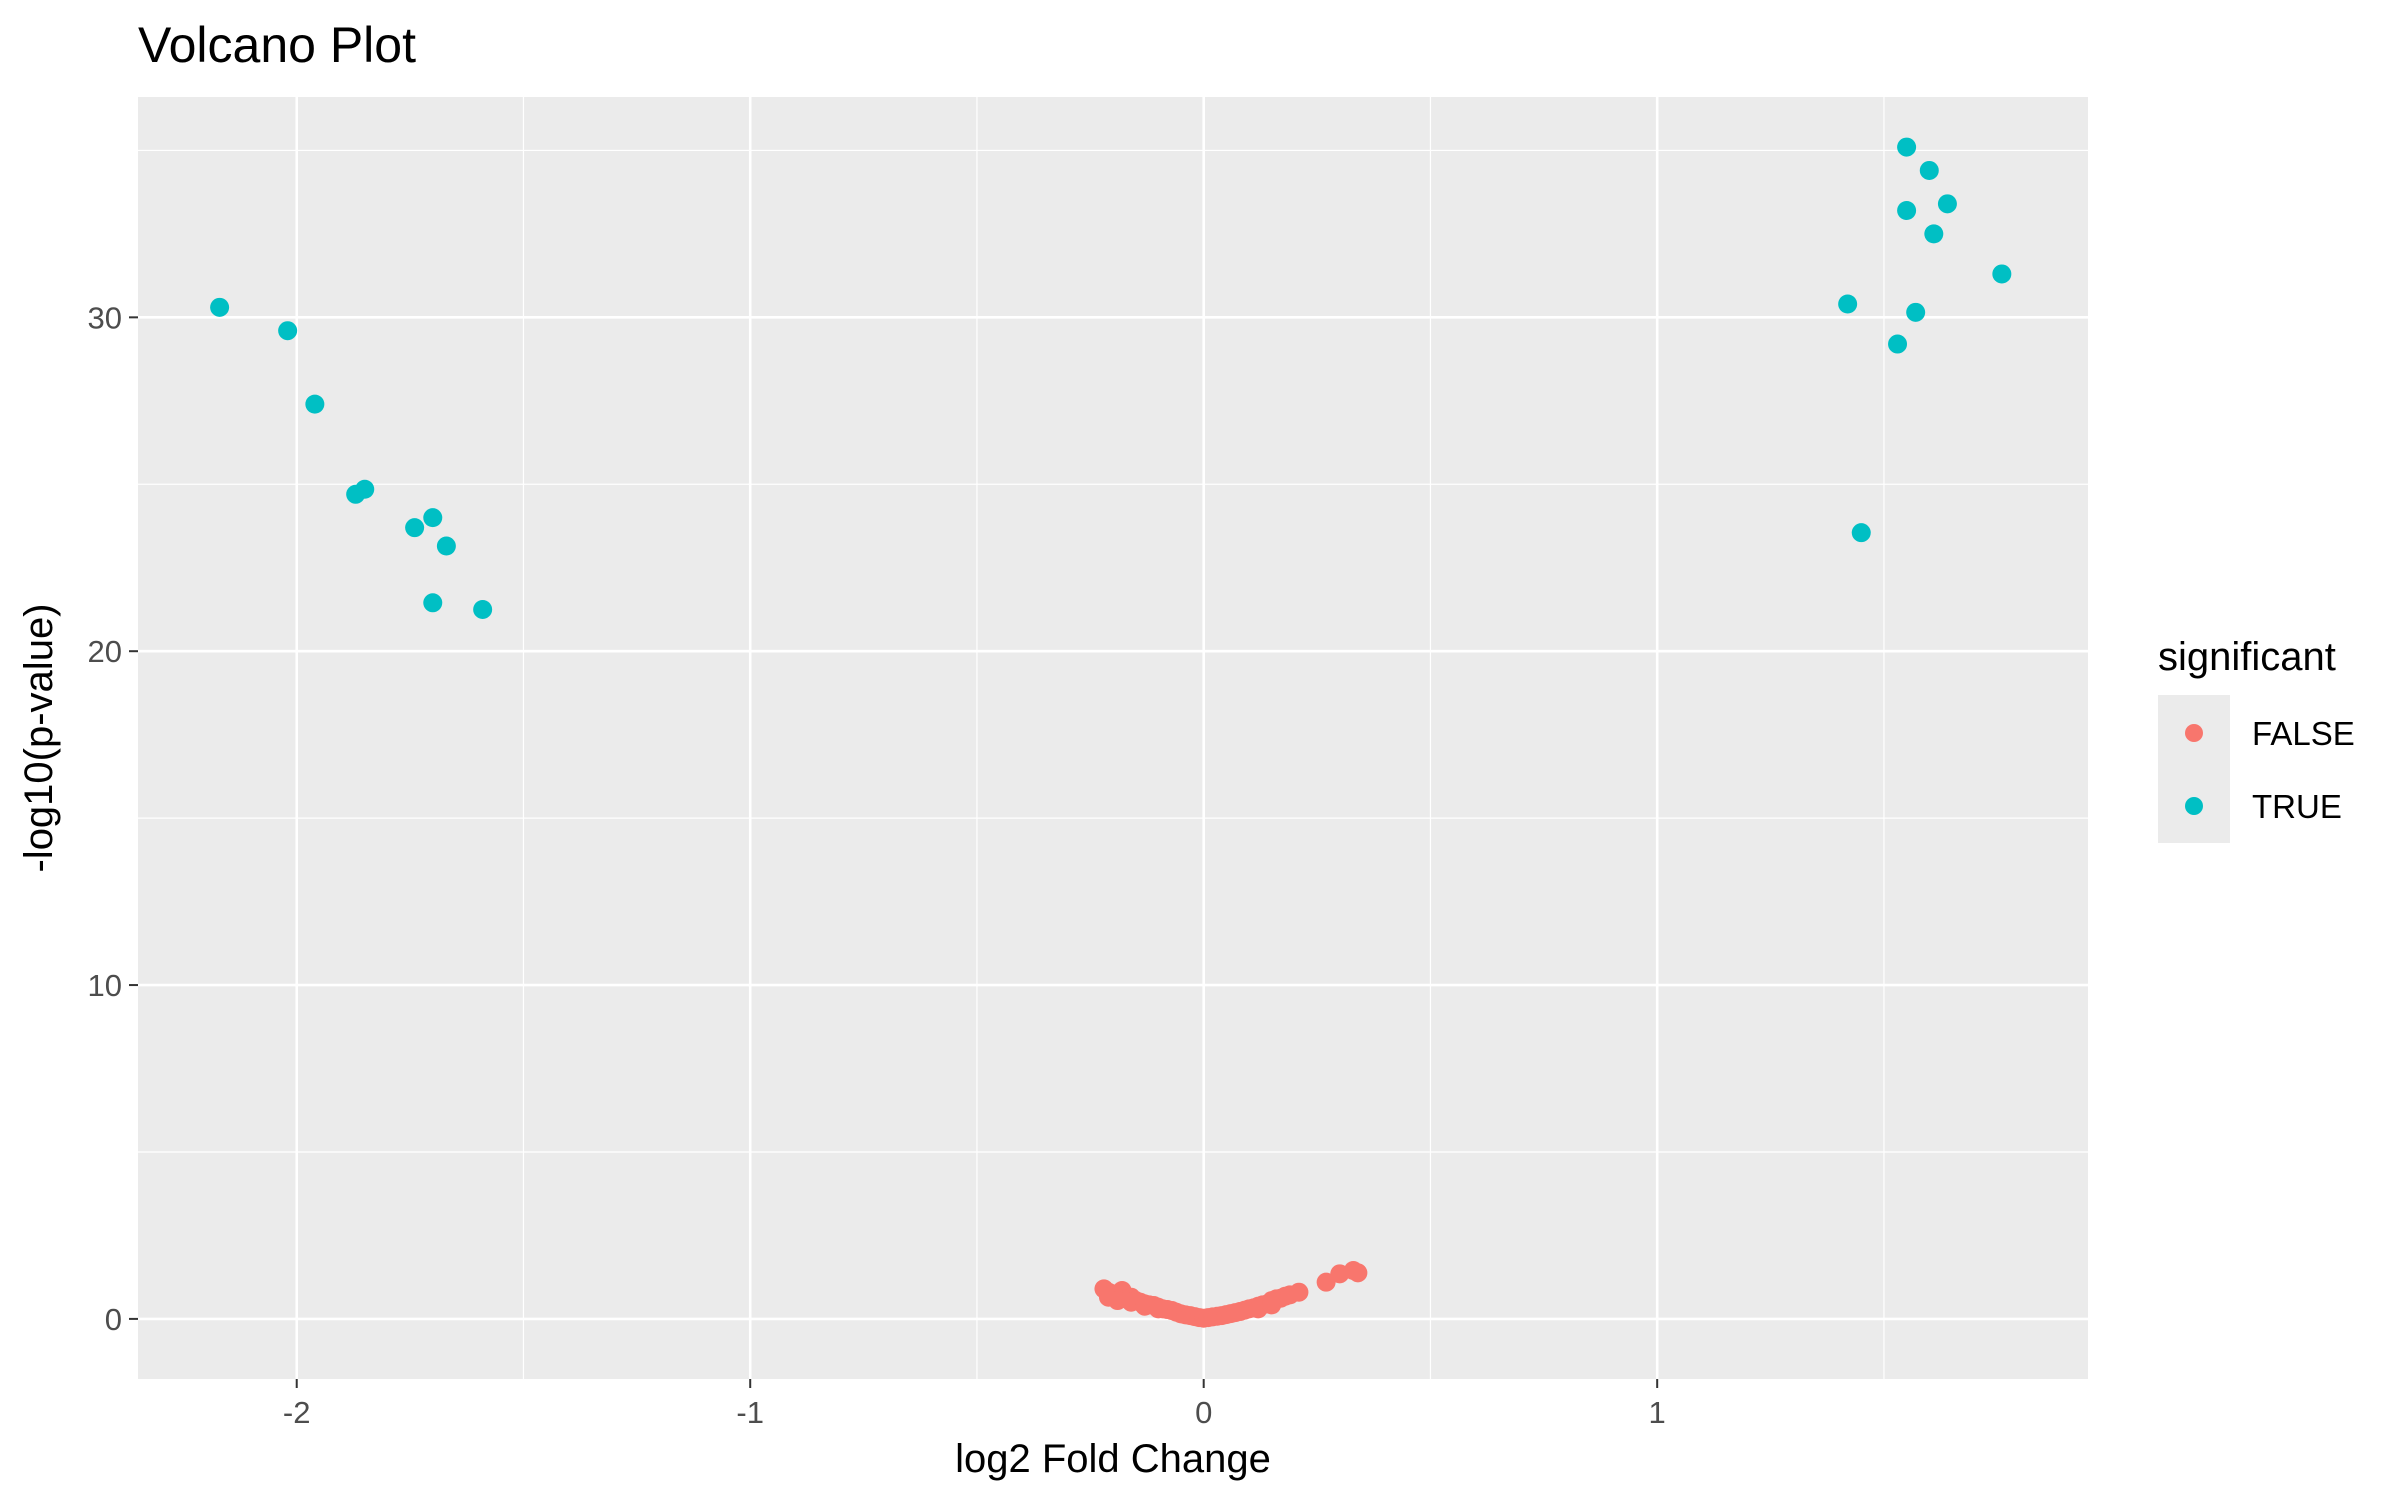  Describe the element at coordinates (105, 985) in the screenshot. I see `y-tick-label: 10` at that location.